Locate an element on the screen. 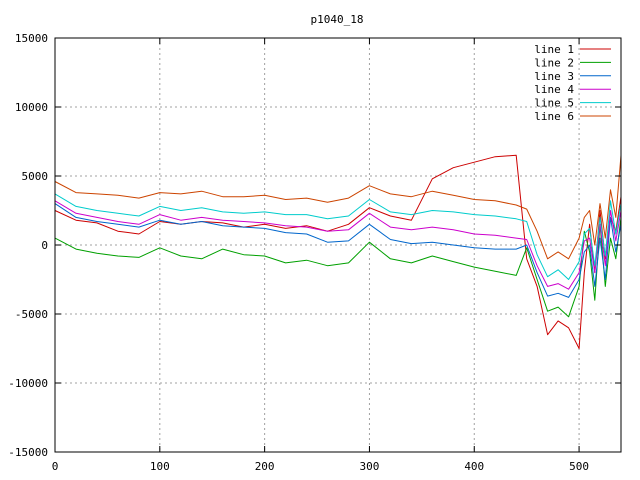 The height and width of the screenshot is (480, 640). x-tick-label: 300 is located at coordinates (370, 466).